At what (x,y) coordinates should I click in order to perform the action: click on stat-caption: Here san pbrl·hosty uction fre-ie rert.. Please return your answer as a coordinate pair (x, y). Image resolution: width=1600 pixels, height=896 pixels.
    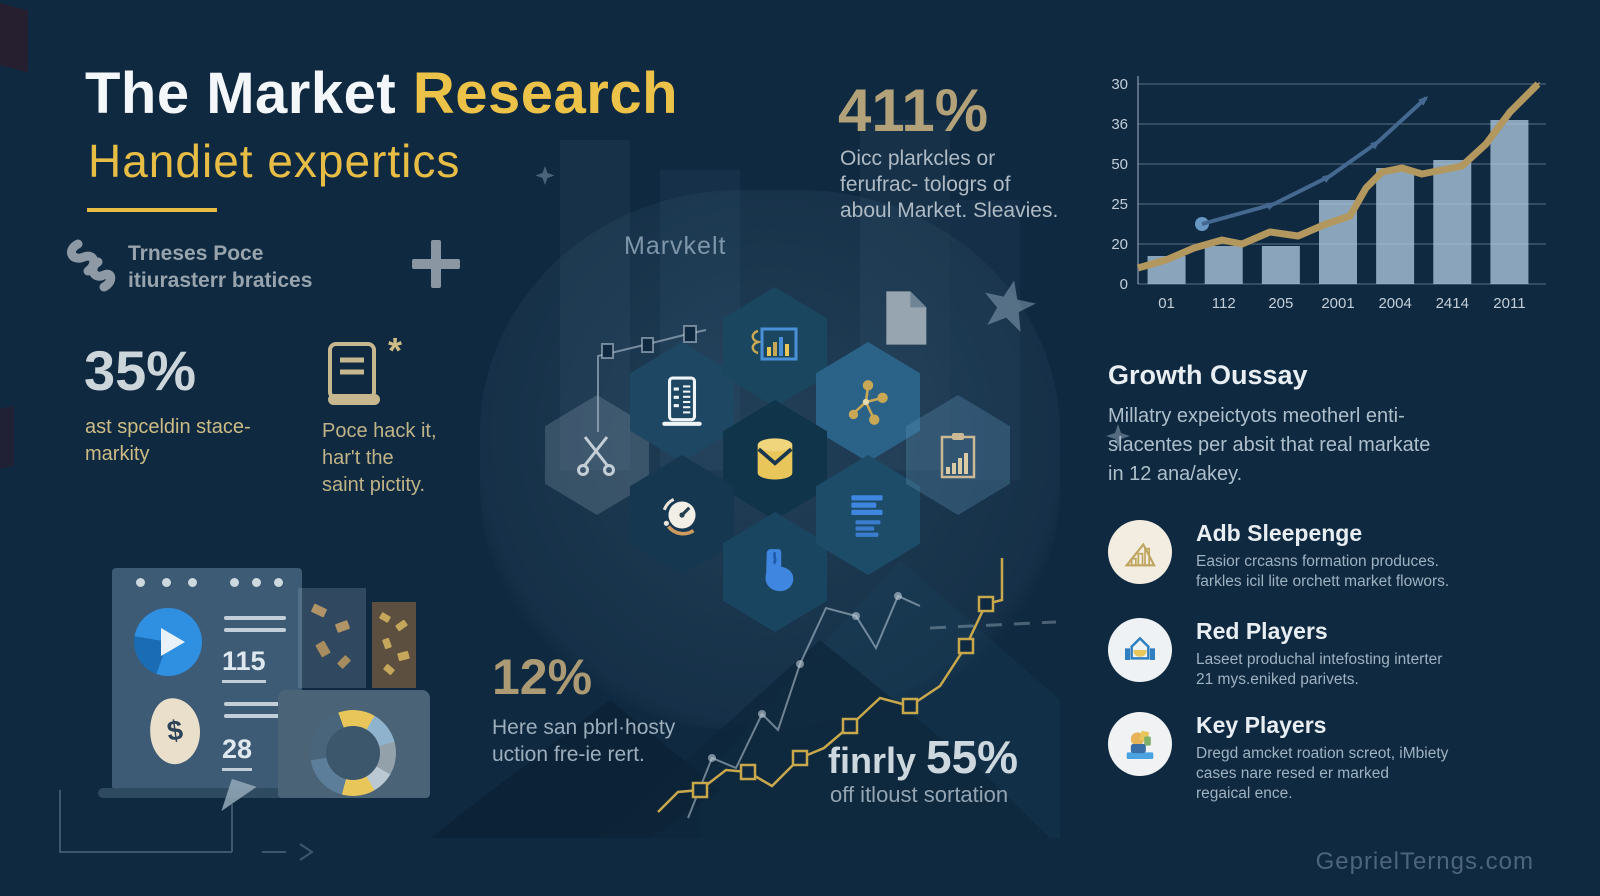
    Looking at the image, I should click on (583, 741).